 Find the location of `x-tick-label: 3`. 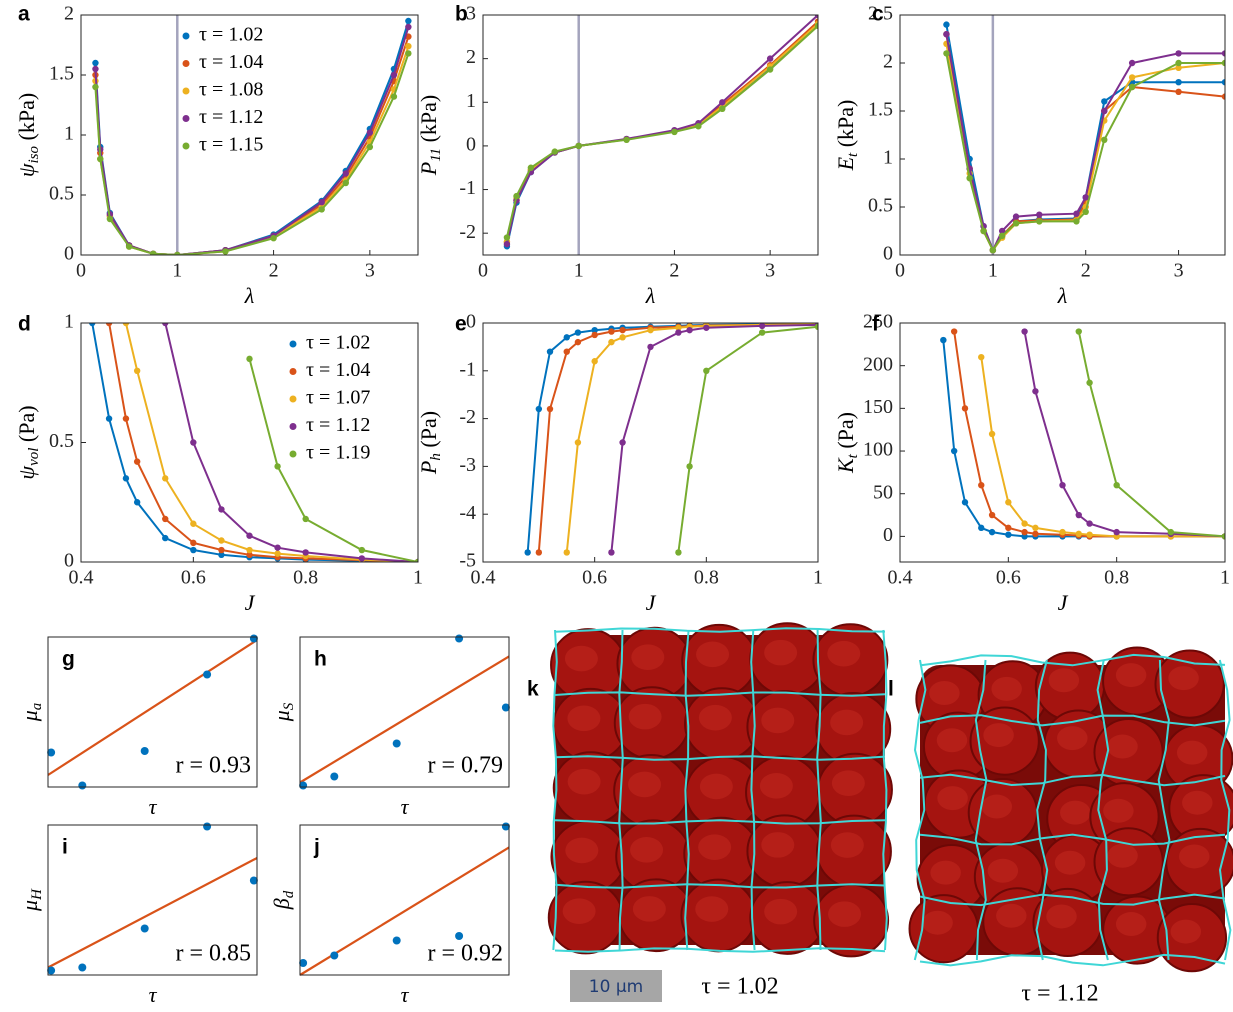

x-tick-label: 3 is located at coordinates (770, 271).